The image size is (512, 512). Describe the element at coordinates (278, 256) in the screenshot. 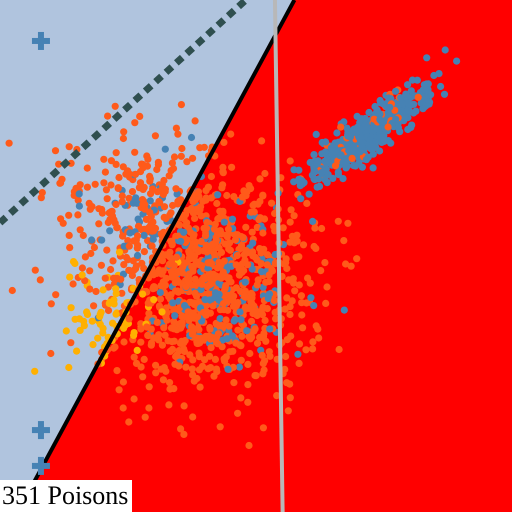

I see `boundary-gray` at that location.